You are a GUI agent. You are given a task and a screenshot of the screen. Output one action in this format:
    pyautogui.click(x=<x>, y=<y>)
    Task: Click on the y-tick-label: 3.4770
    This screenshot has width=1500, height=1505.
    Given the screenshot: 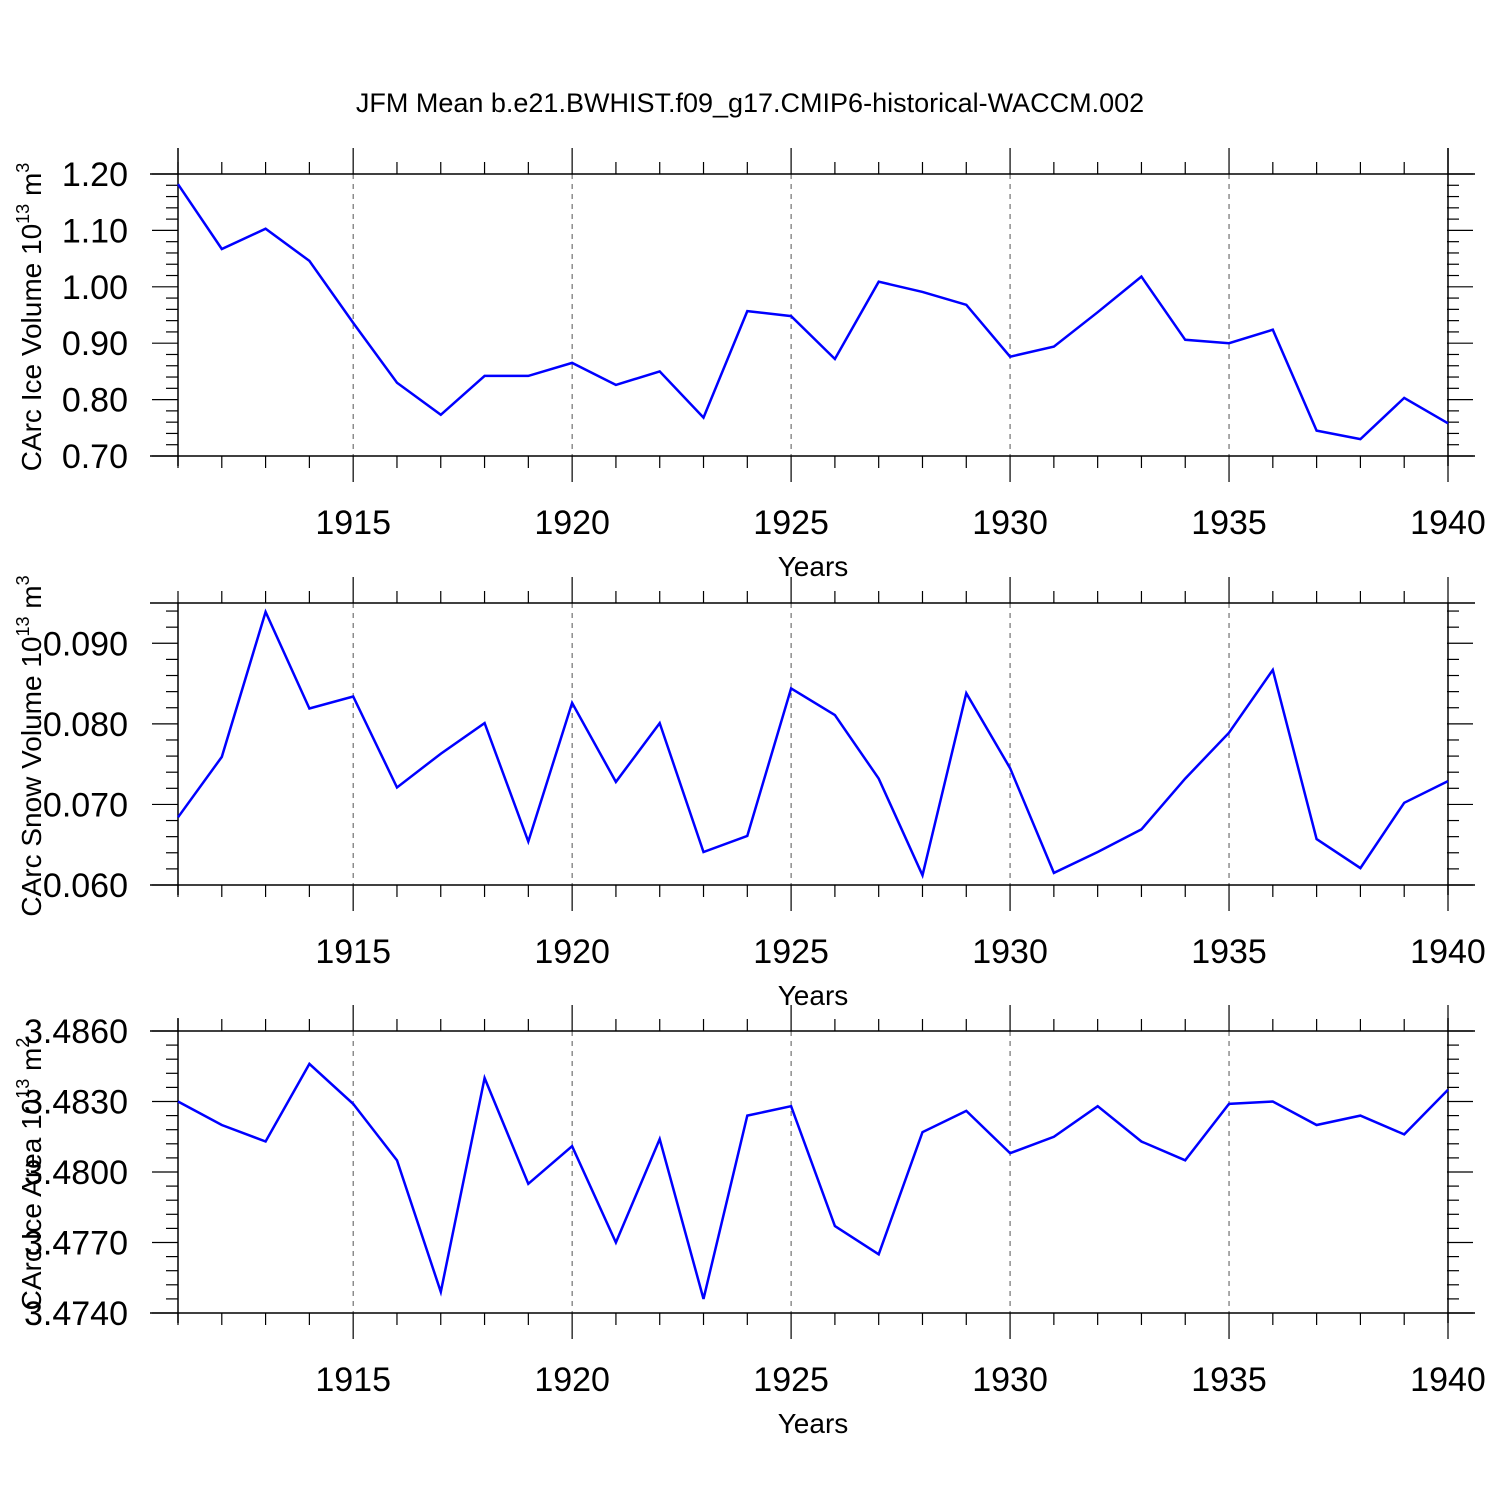 What is the action you would take?
    pyautogui.click(x=76, y=1244)
    